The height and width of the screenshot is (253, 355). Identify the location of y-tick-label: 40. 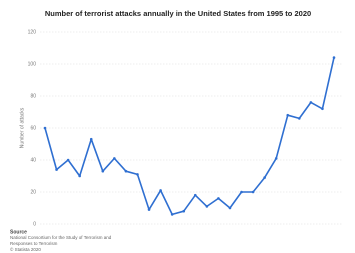
(33, 160).